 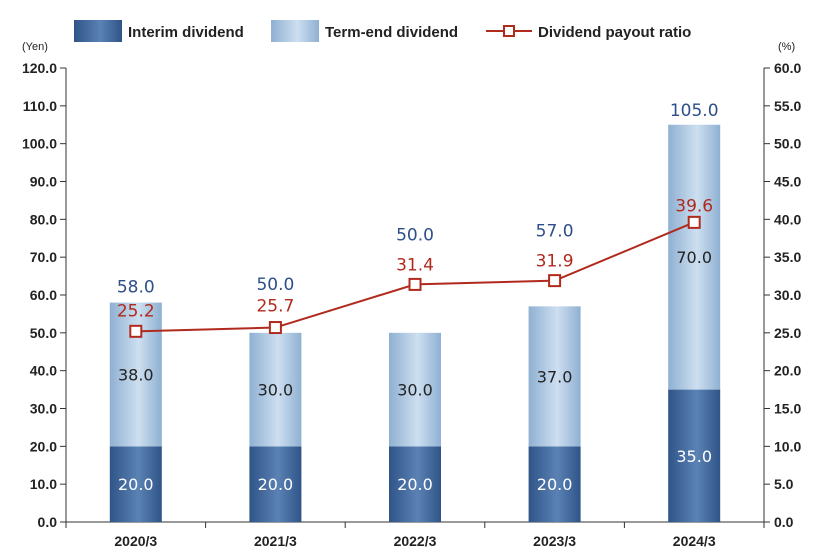 What do you see at coordinates (136, 288) in the screenshot?
I see `total-value-label: 58.0` at bounding box center [136, 288].